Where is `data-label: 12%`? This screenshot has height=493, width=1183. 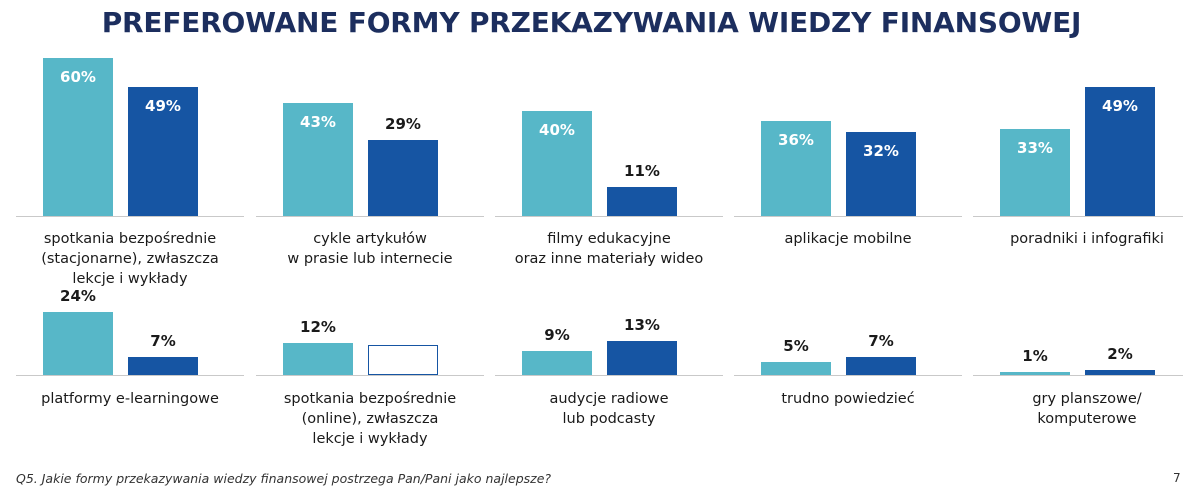
data-label: 12% is located at coordinates (318, 327).